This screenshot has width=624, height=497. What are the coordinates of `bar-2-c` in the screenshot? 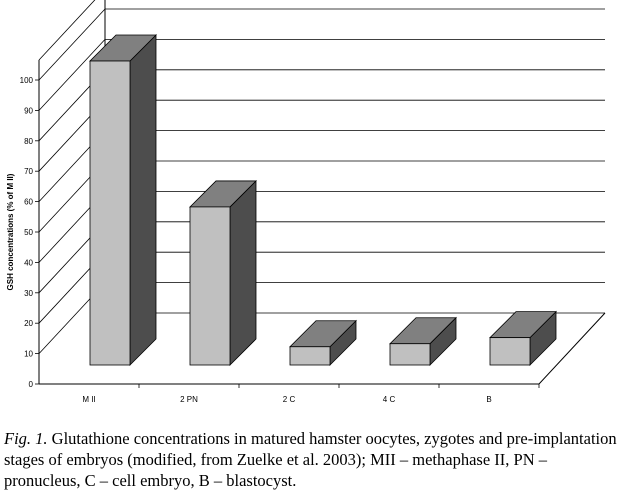 It's located at (323, 342).